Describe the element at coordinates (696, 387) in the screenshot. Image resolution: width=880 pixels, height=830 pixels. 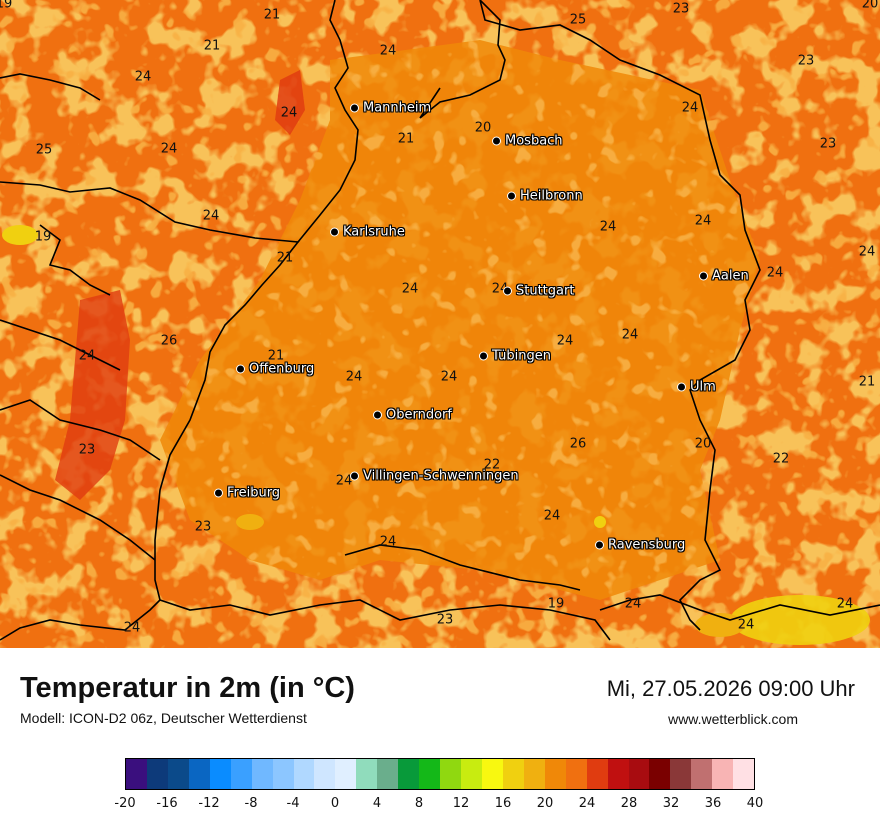
I see `city-marker: Ulm` at that location.